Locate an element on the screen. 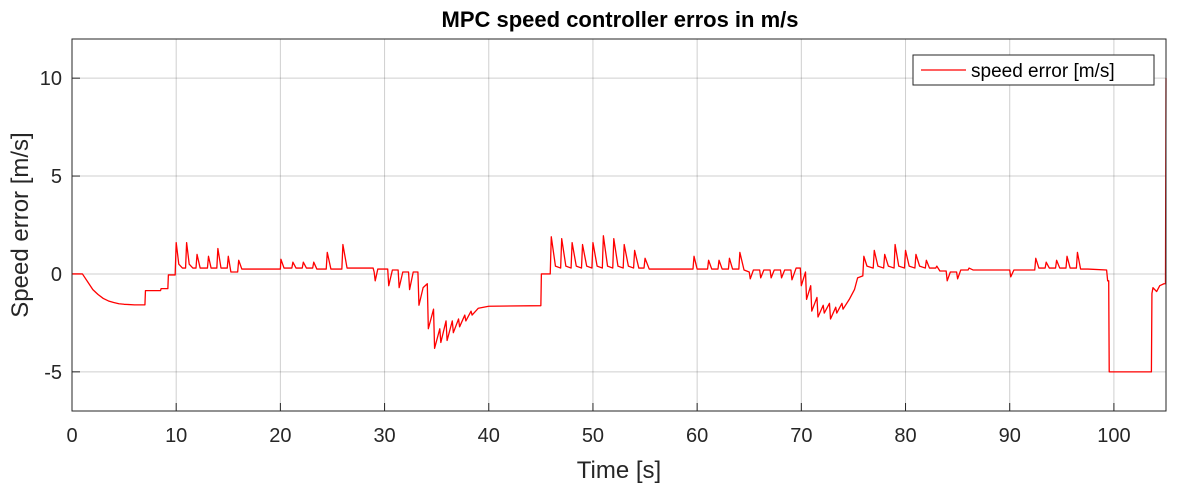  y-tick-label: -5 is located at coordinates (53, 373).